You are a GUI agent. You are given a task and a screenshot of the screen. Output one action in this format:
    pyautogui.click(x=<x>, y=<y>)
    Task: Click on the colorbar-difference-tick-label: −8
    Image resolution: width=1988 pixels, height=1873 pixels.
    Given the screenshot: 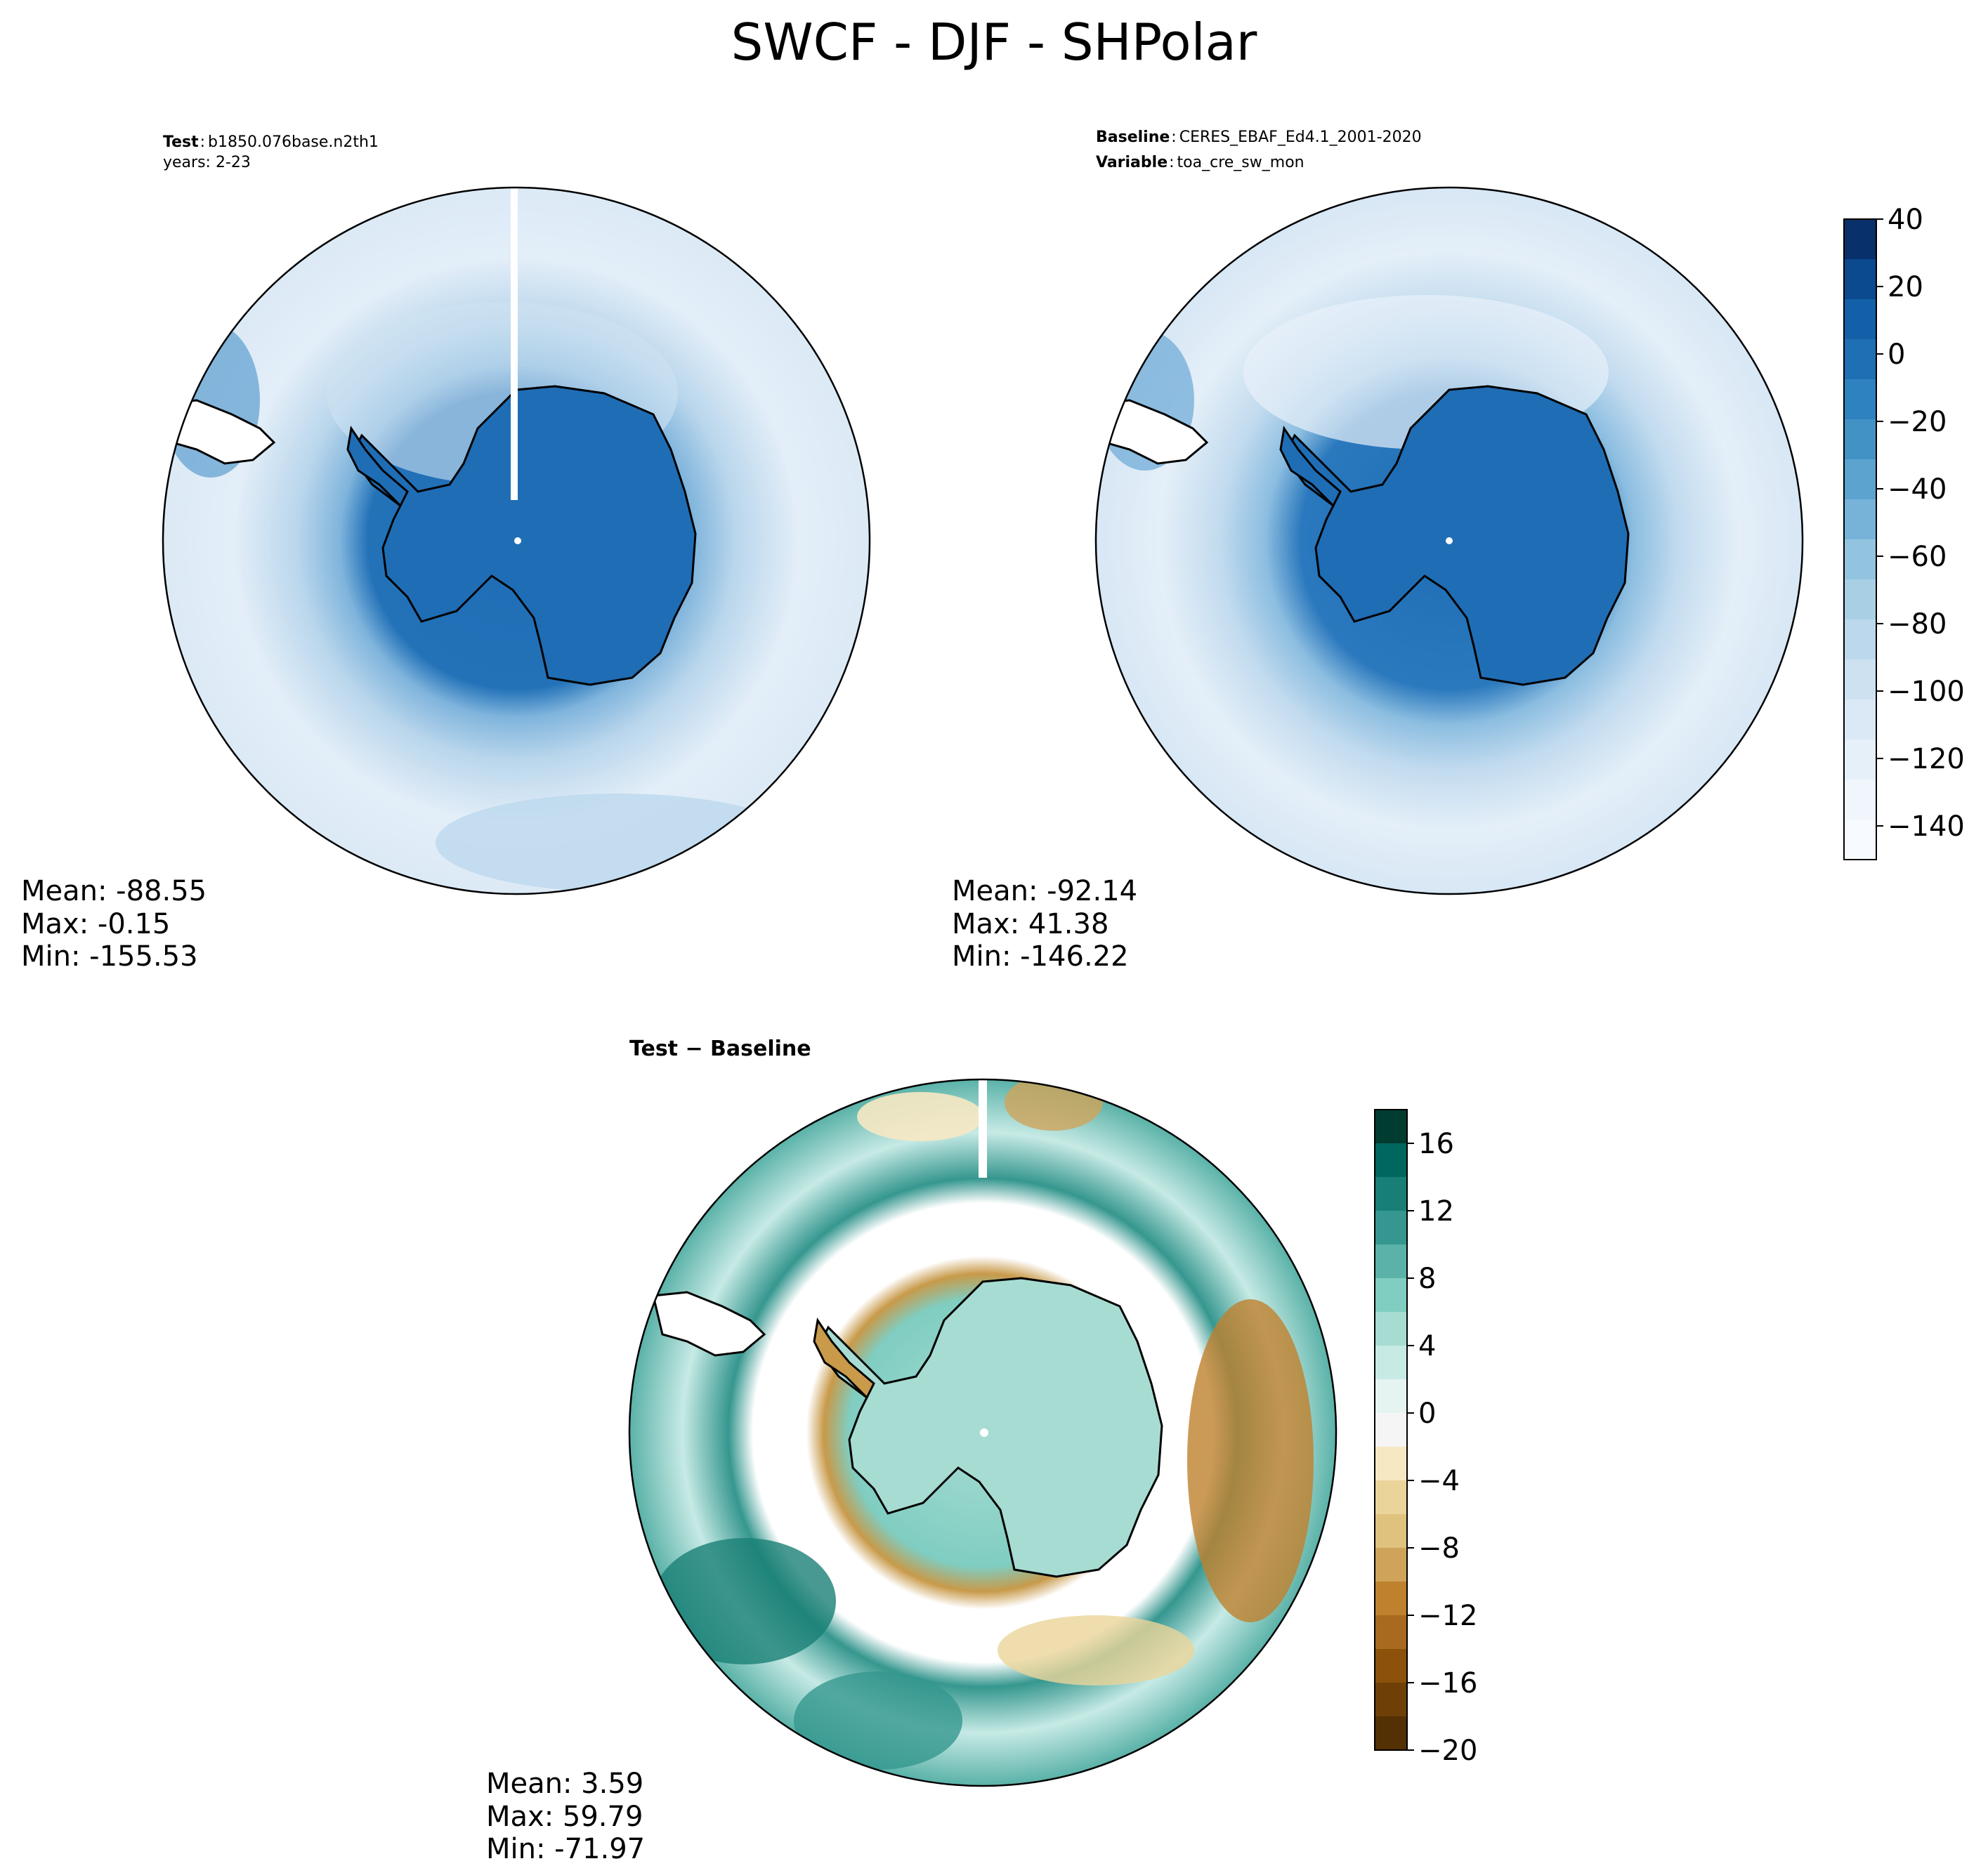 What is the action you would take?
    pyautogui.click(x=1439, y=1548)
    